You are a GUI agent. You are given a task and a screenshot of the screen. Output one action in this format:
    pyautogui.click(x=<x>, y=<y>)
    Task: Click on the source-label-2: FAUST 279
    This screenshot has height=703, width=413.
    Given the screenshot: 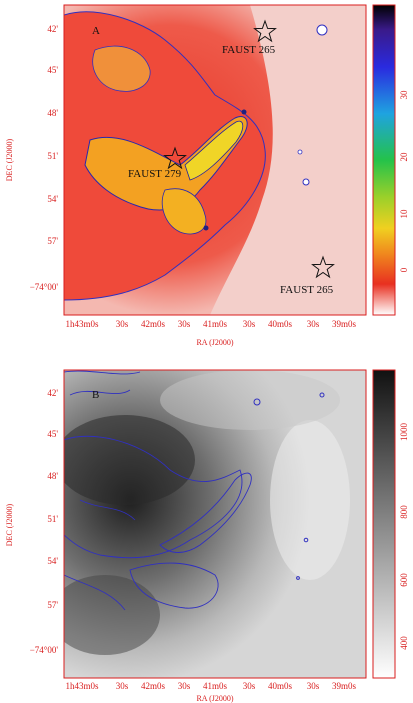 What is the action you would take?
    pyautogui.click(x=155, y=174)
    